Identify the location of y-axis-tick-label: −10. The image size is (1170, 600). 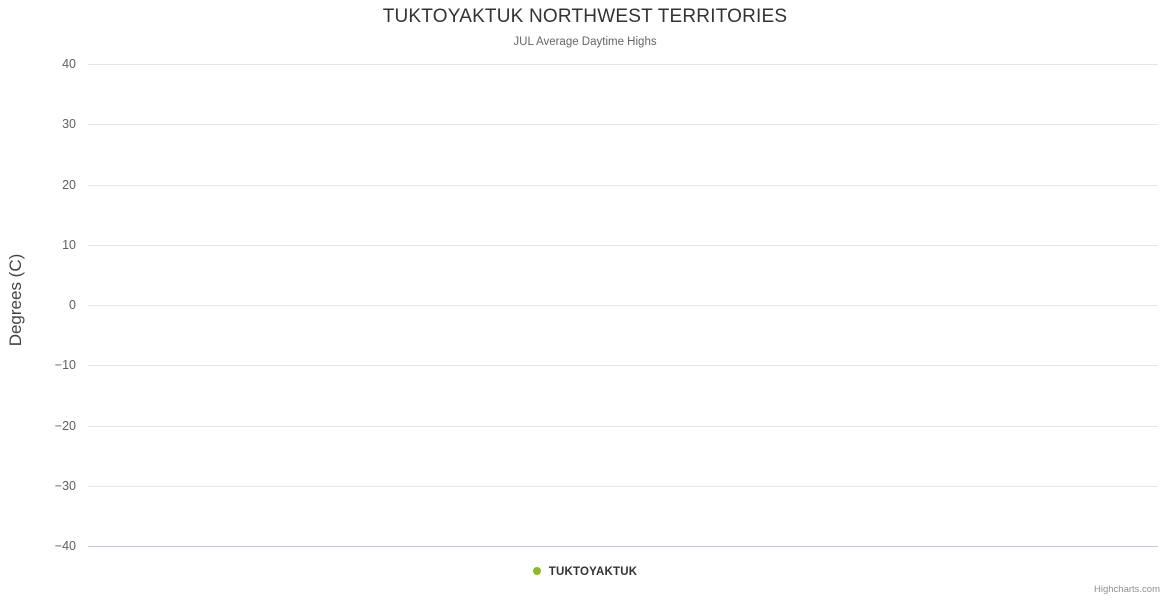
(65, 365).